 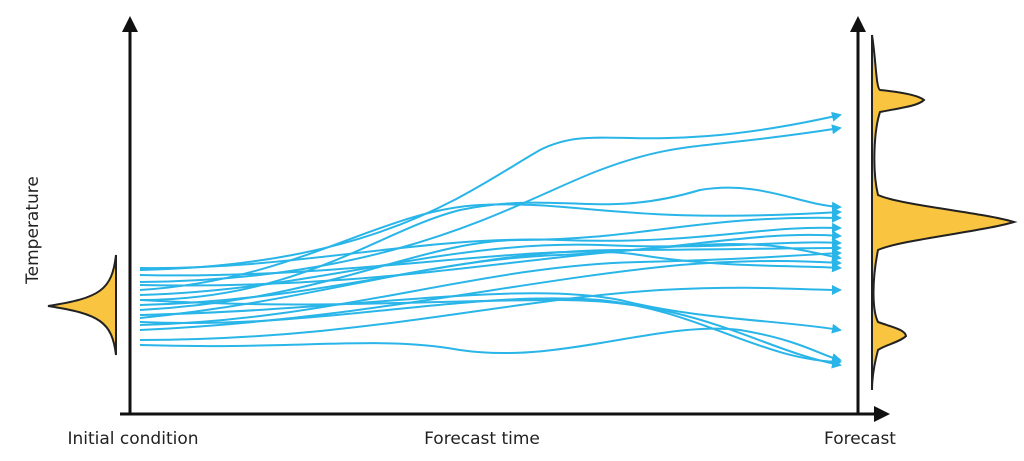 I want to click on forecast-distribution, so click(x=944, y=212).